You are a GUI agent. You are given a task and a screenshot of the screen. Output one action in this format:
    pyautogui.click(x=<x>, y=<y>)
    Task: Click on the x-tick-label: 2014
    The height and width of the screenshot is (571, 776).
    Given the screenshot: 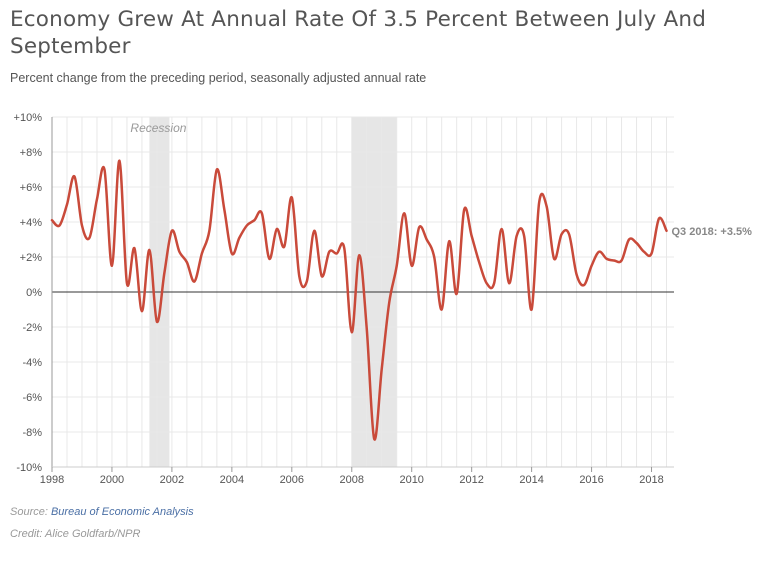 What is the action you would take?
    pyautogui.click(x=531, y=480)
    